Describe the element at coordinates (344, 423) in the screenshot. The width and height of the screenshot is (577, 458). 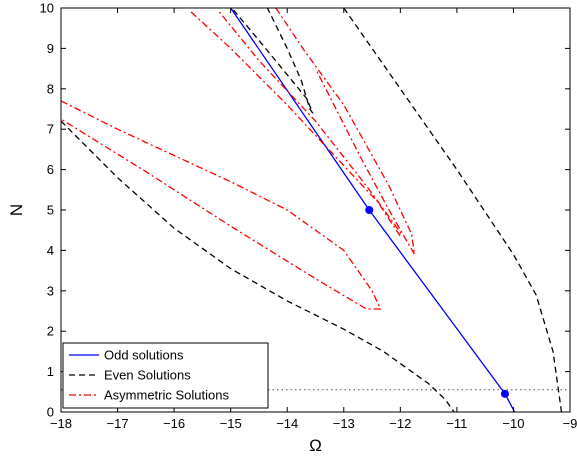
I see `x-tick-label: −13` at that location.